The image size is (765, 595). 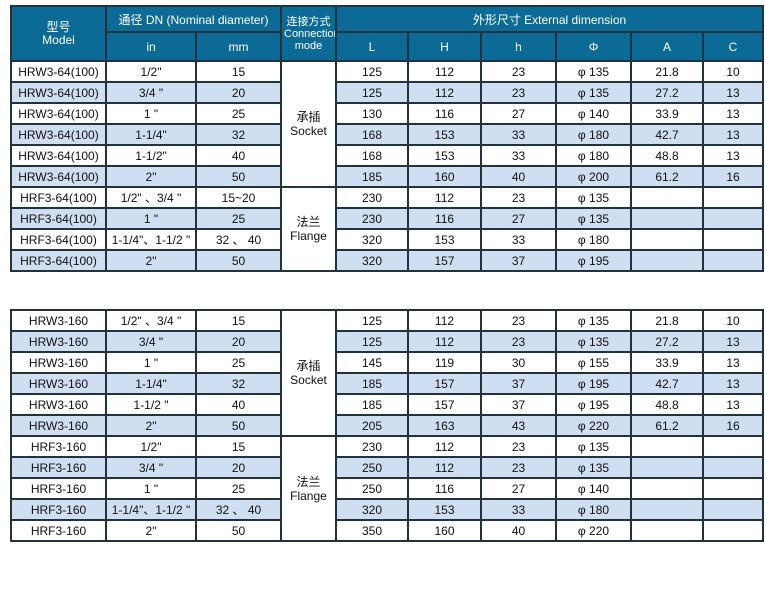 I want to click on A-cell: 21.8, so click(x=667, y=320).